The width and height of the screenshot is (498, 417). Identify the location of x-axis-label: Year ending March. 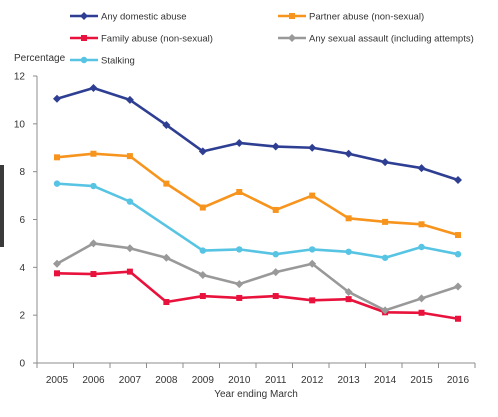
(256, 394).